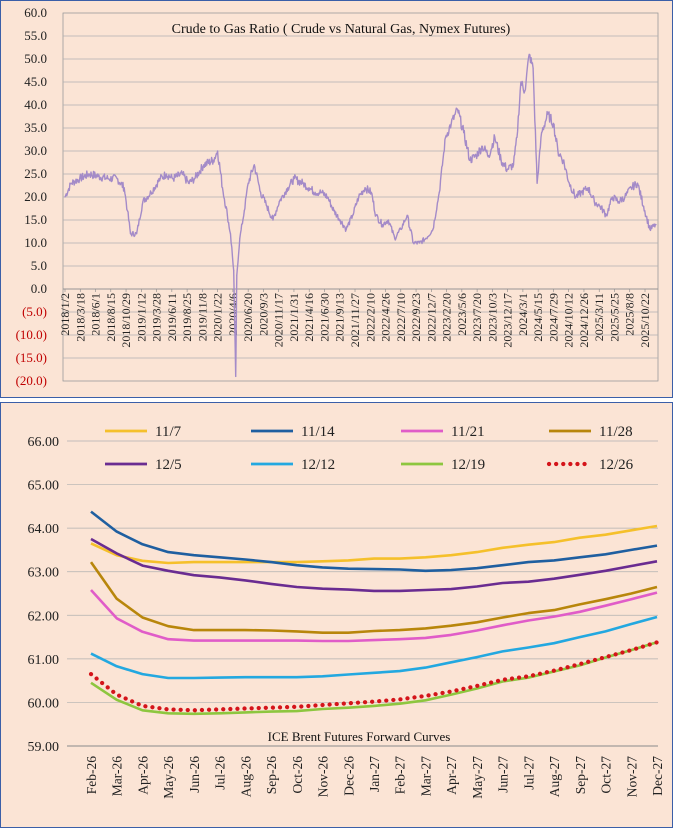  I want to click on y-tick-label: 66.00, so click(44, 442).